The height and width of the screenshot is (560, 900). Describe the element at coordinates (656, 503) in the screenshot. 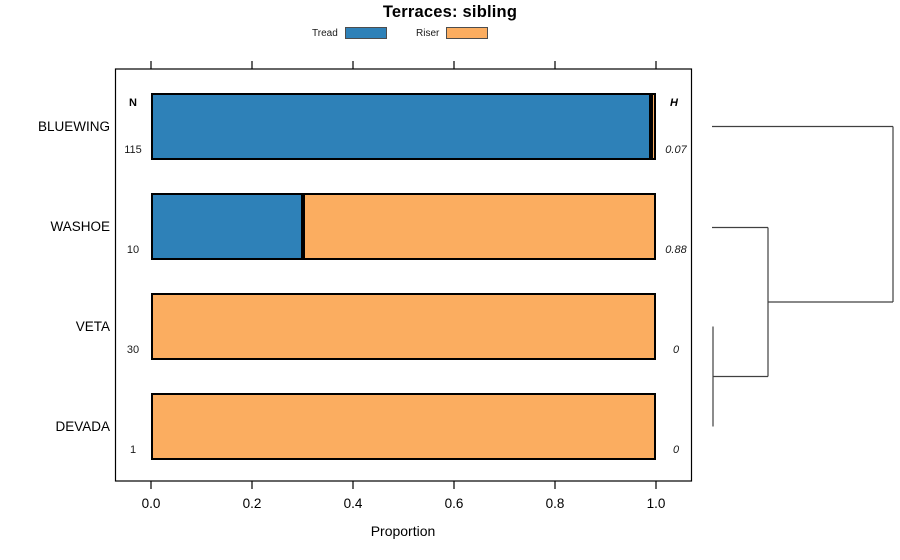

I see `x-tick-label-1.0: 1.0` at that location.